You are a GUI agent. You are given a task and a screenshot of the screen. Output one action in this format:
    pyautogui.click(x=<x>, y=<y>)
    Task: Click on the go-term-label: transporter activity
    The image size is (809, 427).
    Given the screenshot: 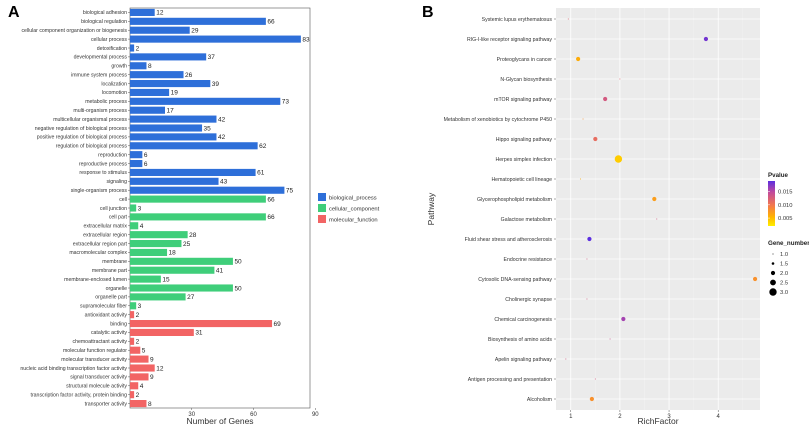 What is the action you would take?
    pyautogui.click(x=106, y=404)
    